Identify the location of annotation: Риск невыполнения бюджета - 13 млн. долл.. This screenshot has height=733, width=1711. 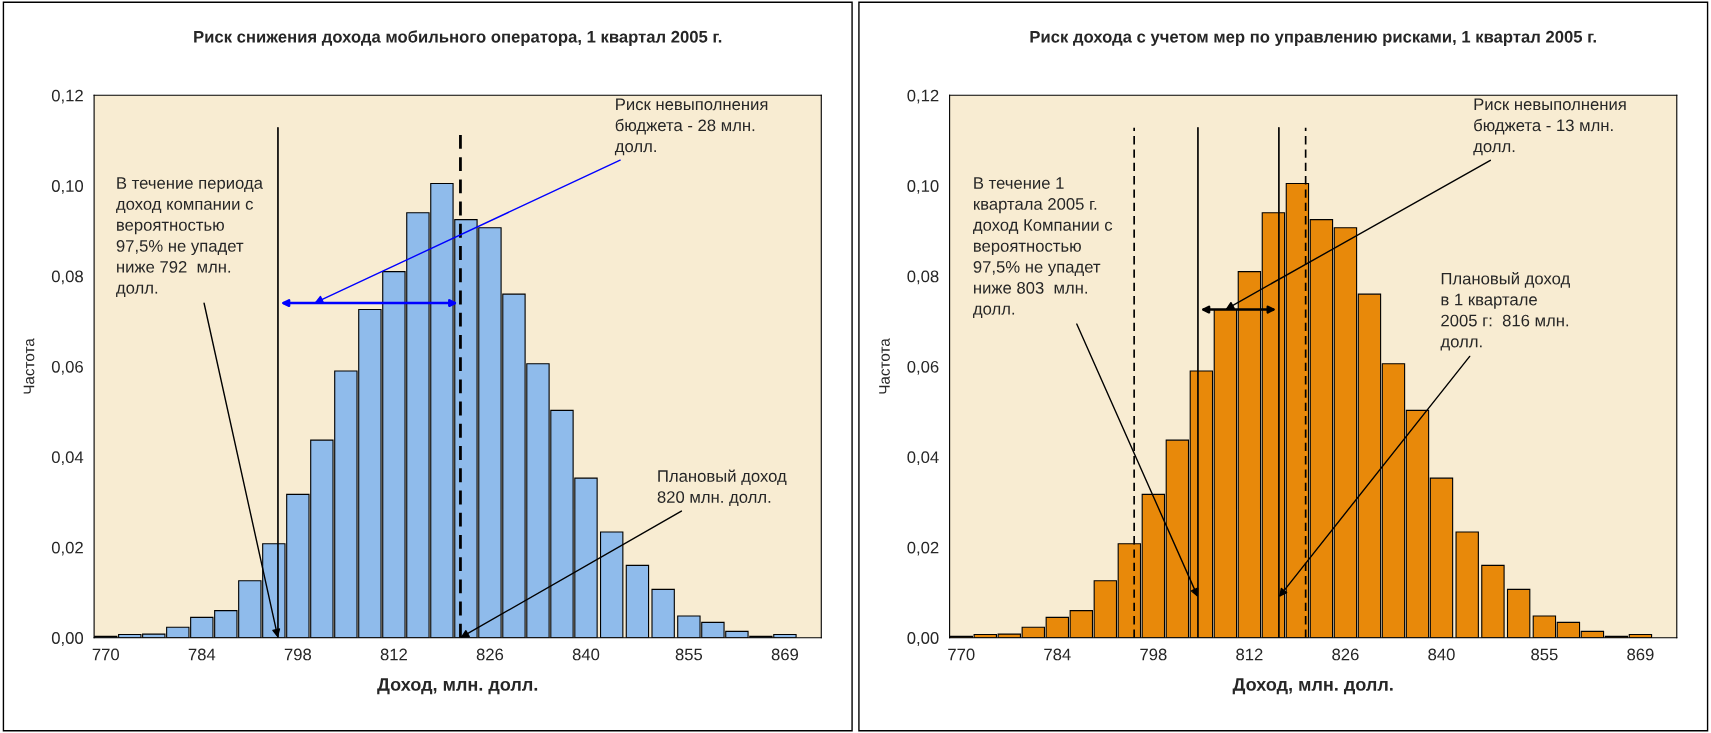
(1549, 127).